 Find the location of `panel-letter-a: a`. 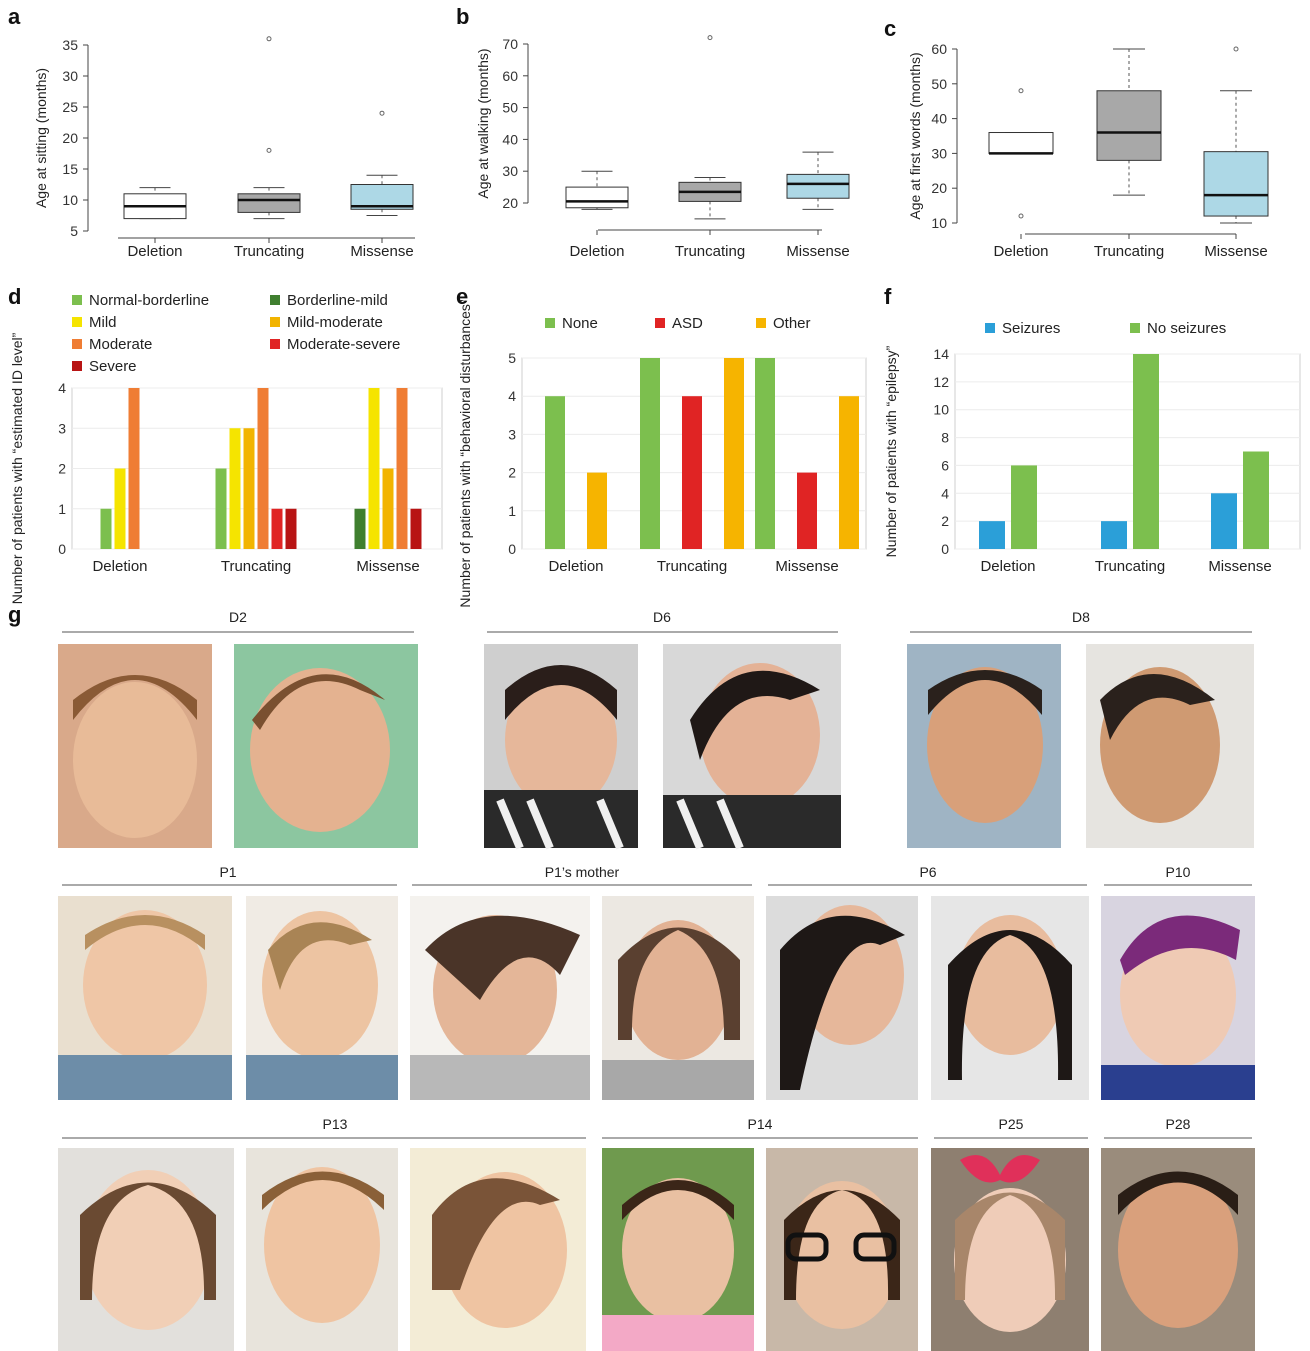

panel-letter-a: a is located at coordinates (14, 16).